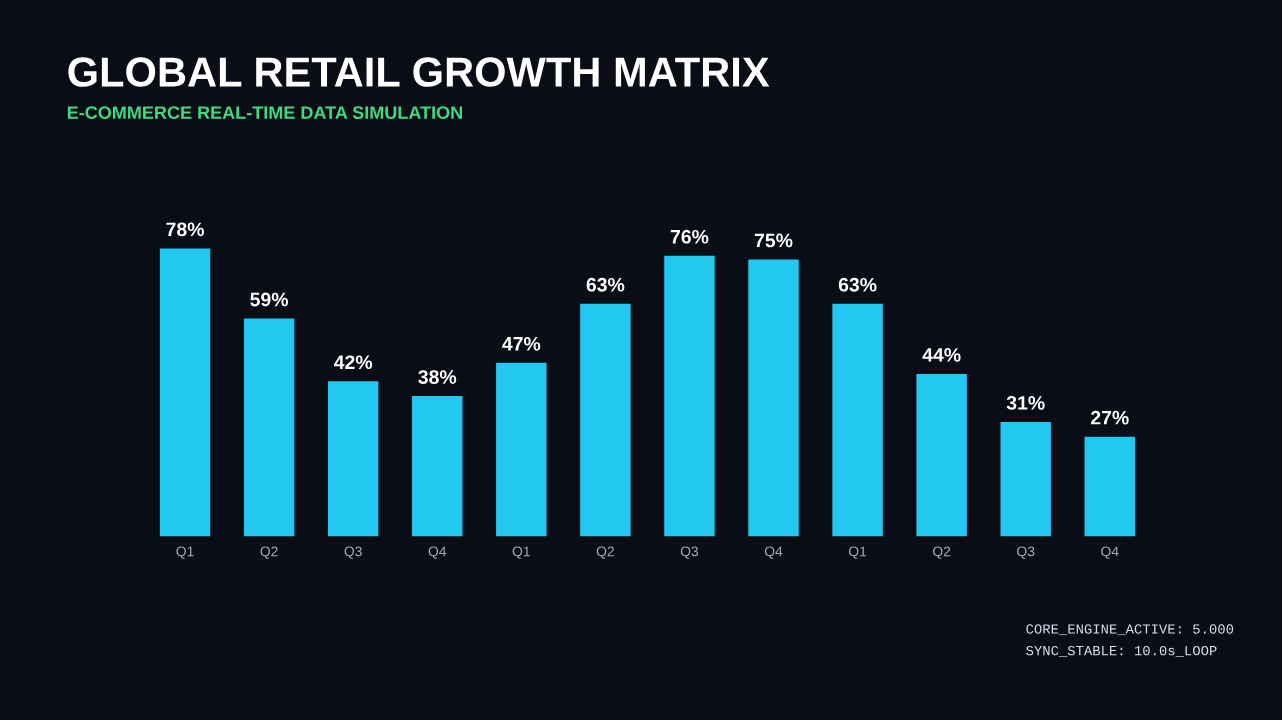 The height and width of the screenshot is (720, 1282). Describe the element at coordinates (521, 343) in the screenshot. I see `data-label: 47%` at that location.